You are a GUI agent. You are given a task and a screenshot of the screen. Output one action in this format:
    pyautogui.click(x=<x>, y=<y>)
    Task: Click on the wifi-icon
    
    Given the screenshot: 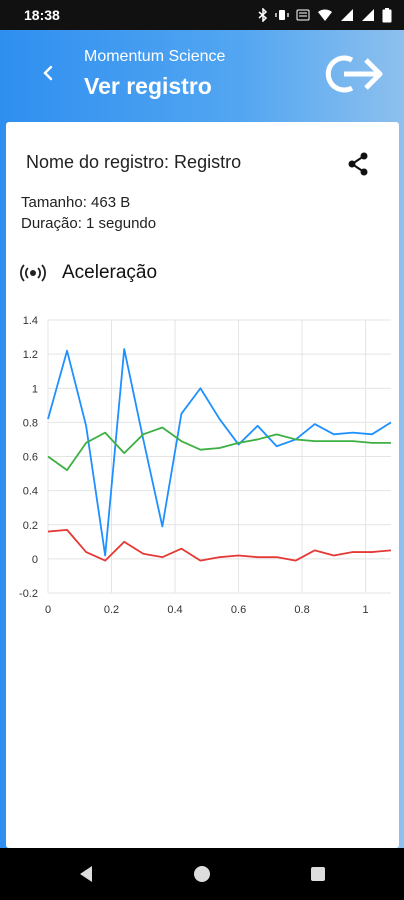 What is the action you would take?
    pyautogui.click(x=325, y=15)
    